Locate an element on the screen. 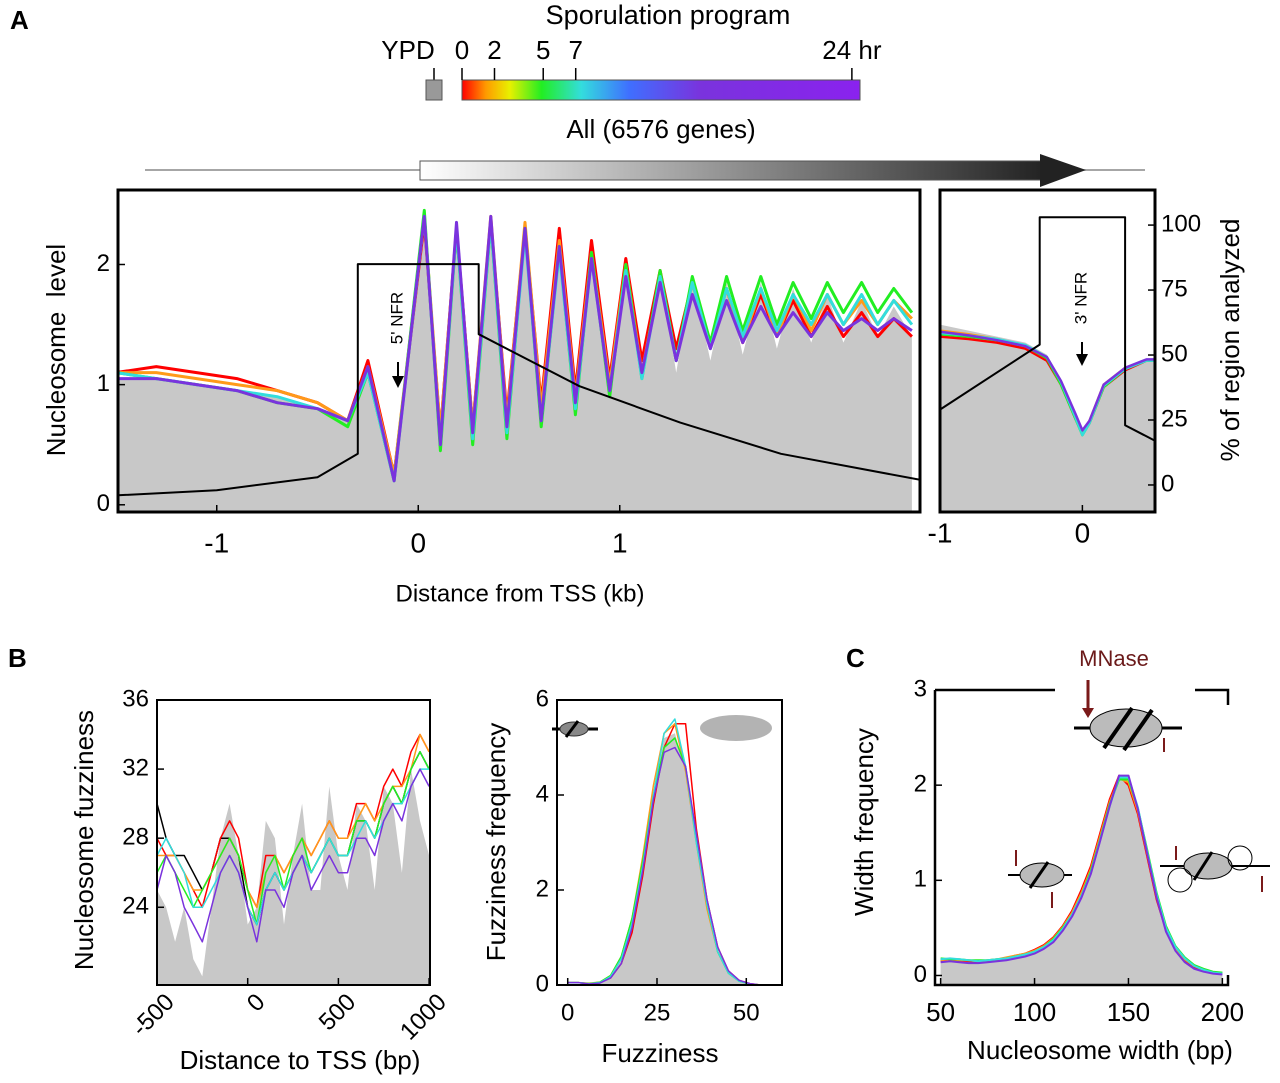 This screenshot has height=1083, width=1280. colorbar-tick-label: 7 is located at coordinates (575, 50).